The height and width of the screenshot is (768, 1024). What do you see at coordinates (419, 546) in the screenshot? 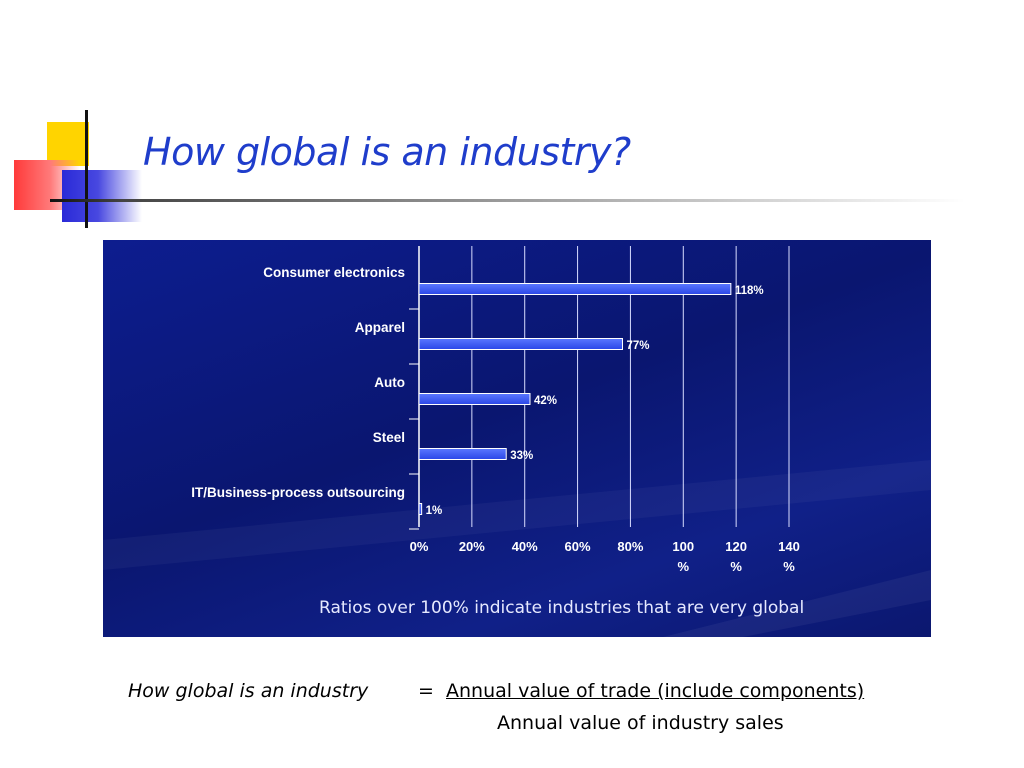
I see `x-tick-label: 0%` at bounding box center [419, 546].